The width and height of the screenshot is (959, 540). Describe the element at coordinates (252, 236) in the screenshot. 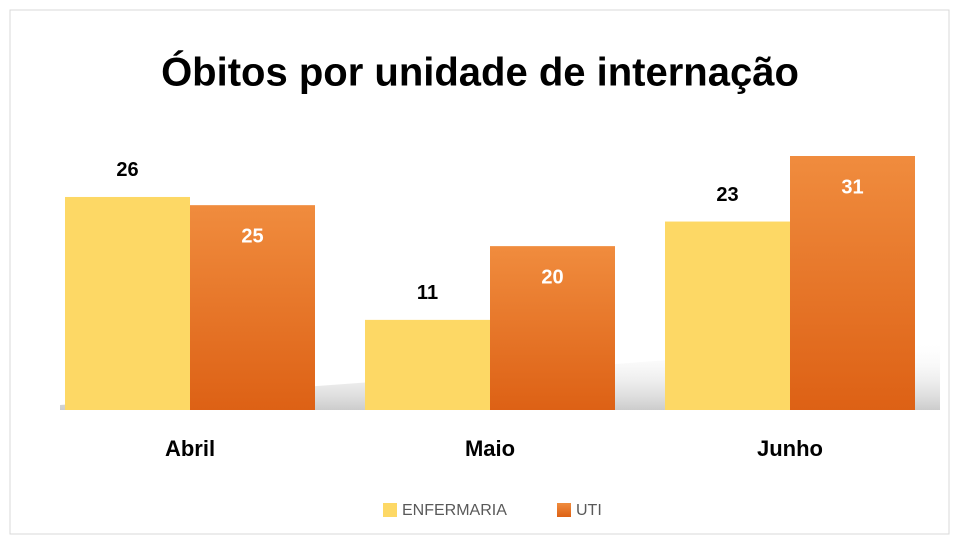

I see `data-label: 25` at that location.